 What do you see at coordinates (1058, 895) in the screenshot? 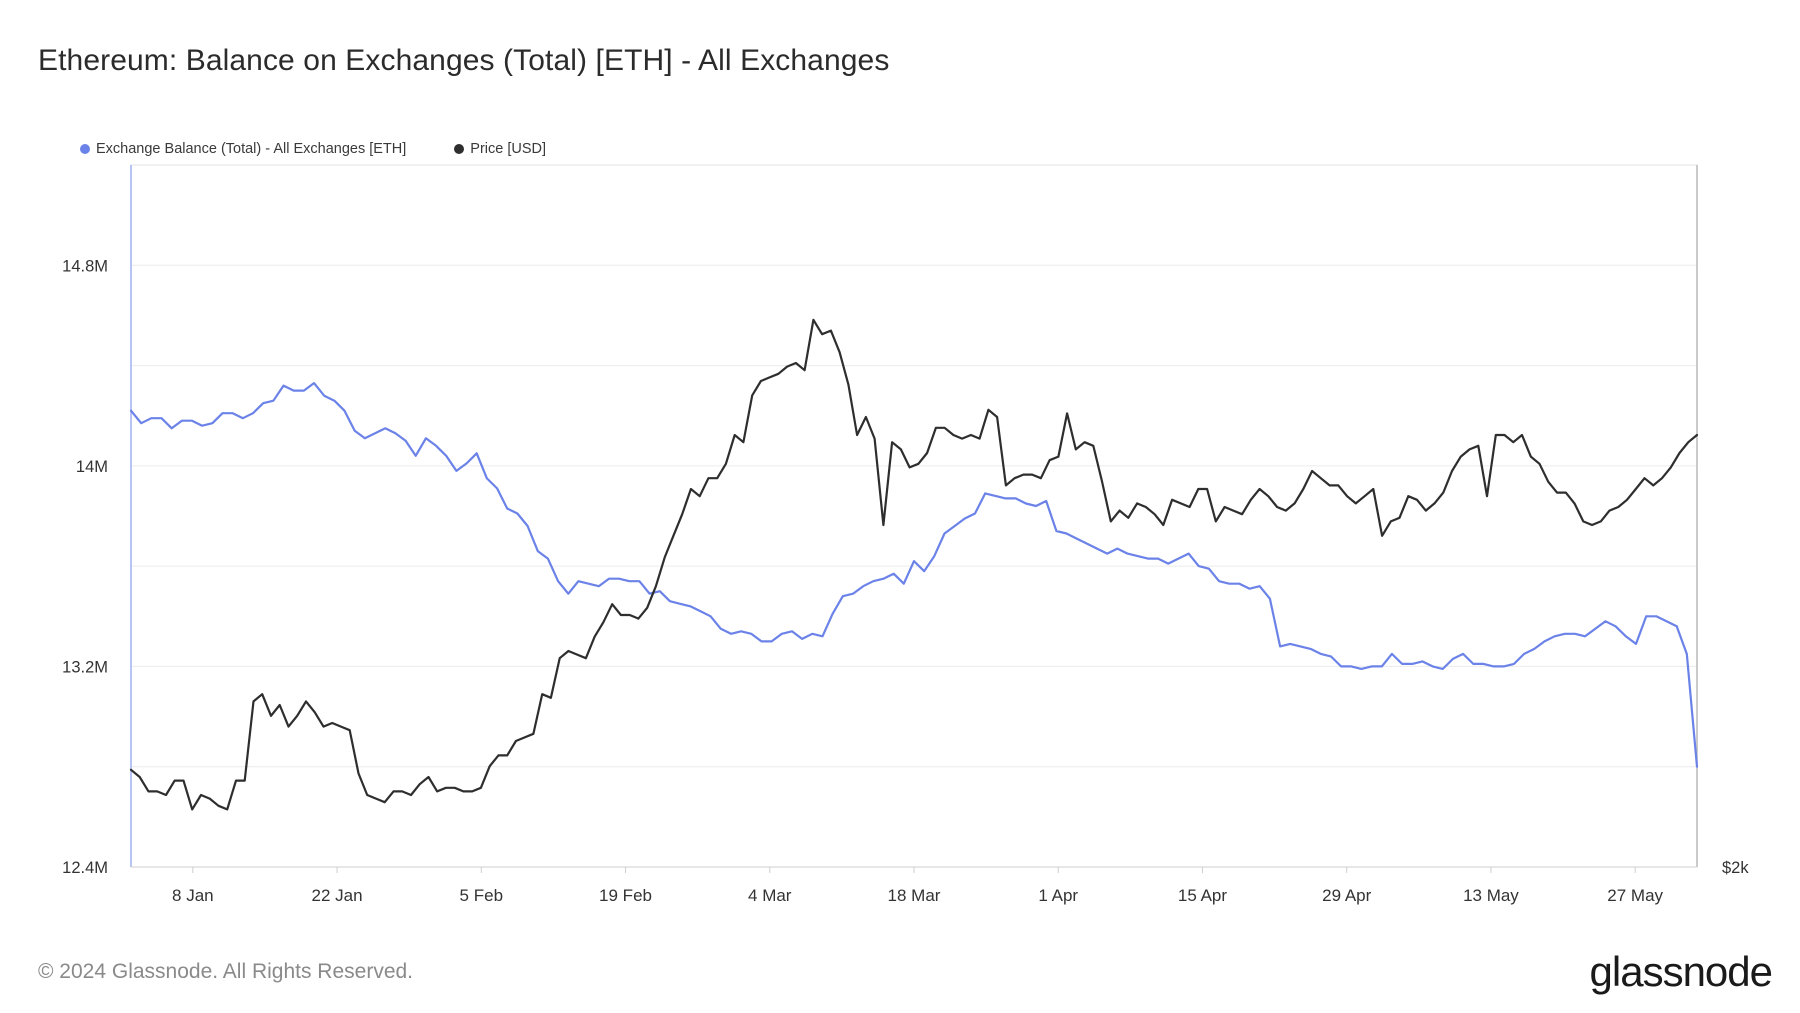
I see `x-tick-label: 1 Apr` at bounding box center [1058, 895].